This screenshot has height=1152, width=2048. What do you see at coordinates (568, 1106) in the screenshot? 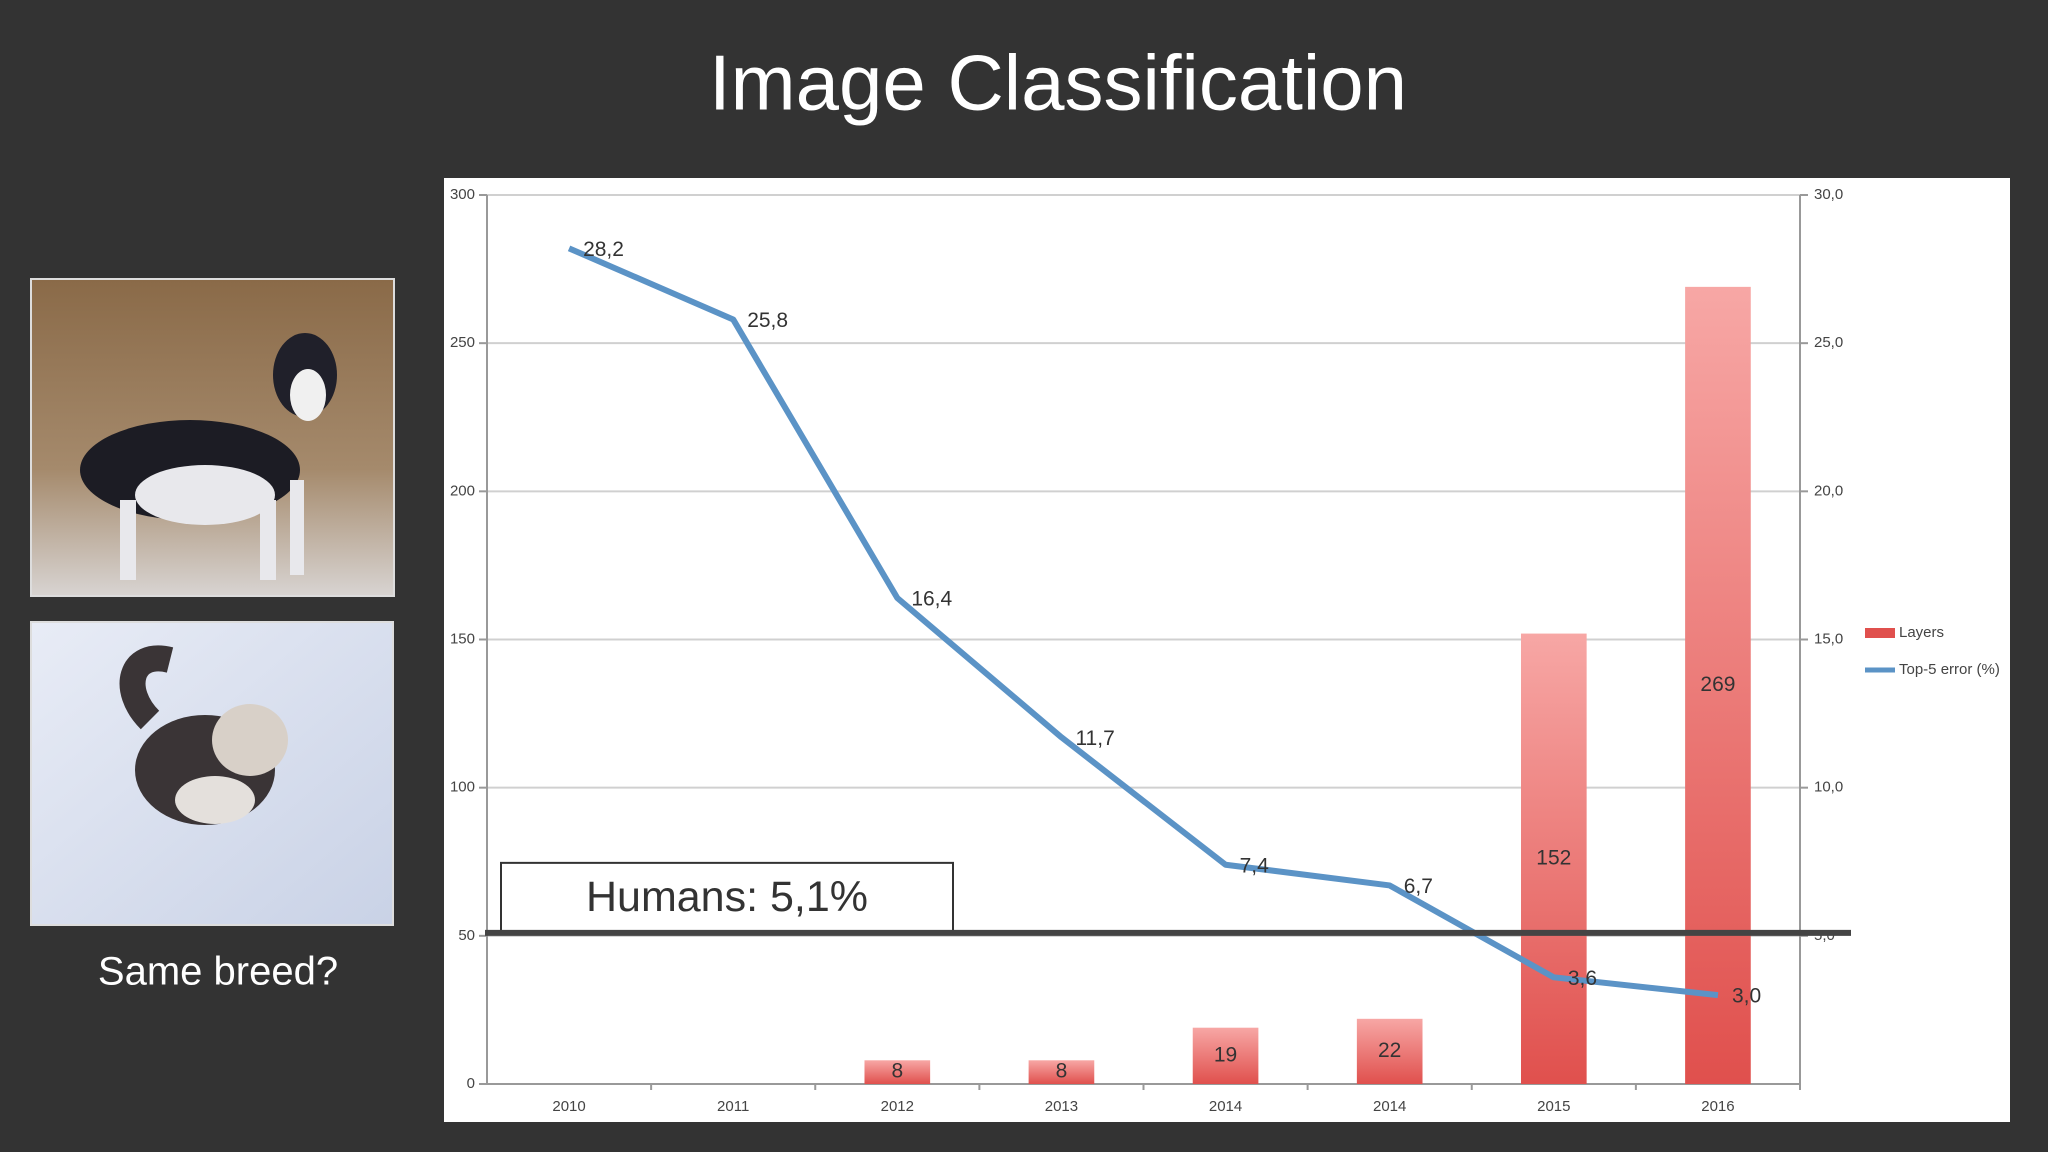
I see `x-tick-label: 2010` at bounding box center [568, 1106].